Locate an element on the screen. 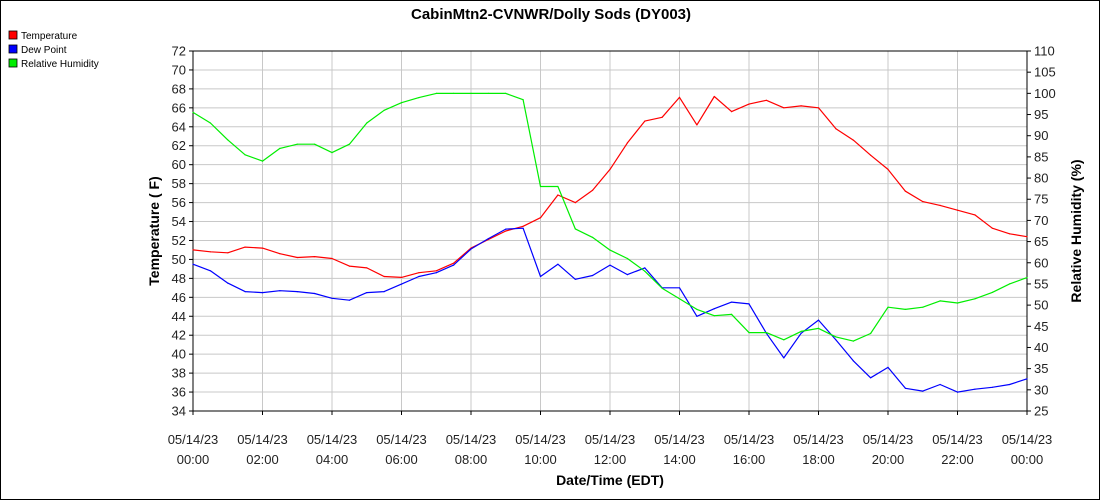  legend-swatch-relative-humidity is located at coordinates (13, 63).